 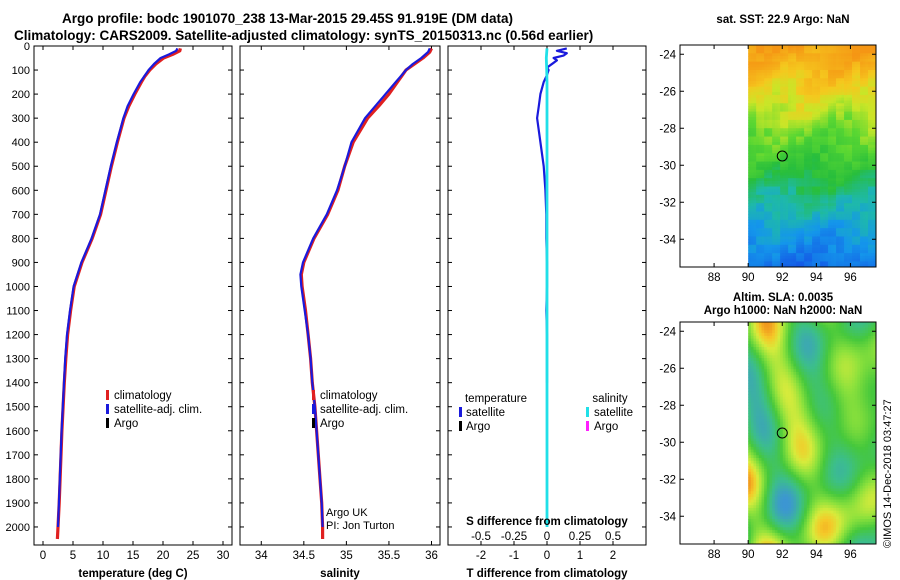 I want to click on x-tick-label: 0, so click(x=547, y=556).